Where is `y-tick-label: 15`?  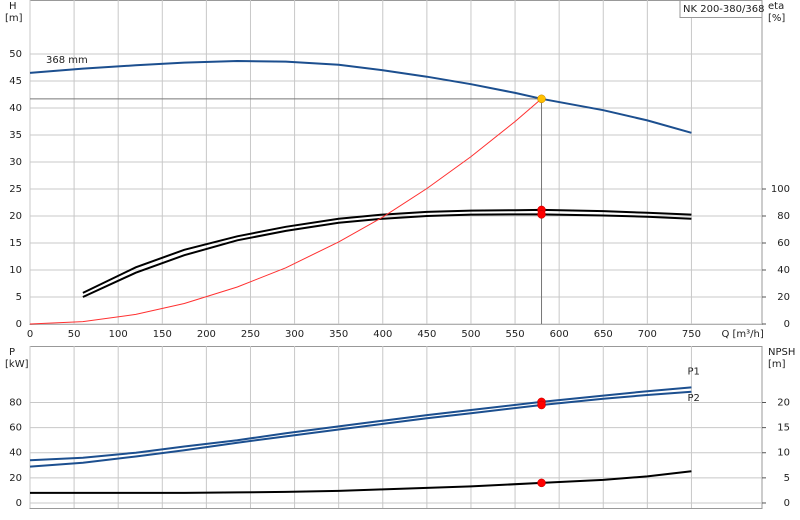 y-tick-label: 15 is located at coordinates (15, 243).